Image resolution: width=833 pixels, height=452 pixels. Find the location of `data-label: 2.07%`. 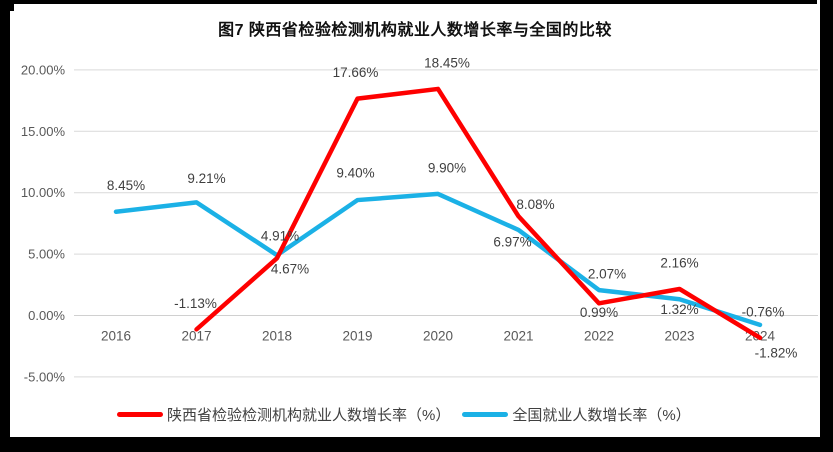

data-label: 2.07% is located at coordinates (607, 274).